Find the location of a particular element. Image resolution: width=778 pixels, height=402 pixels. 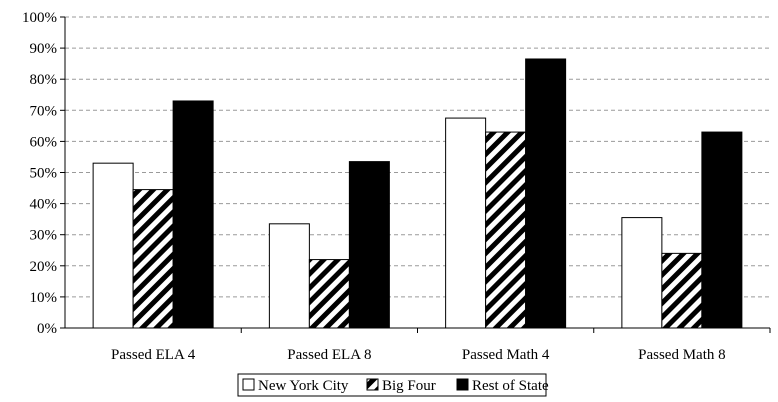

legend-swatch-rest-of-state is located at coordinates (462, 384).